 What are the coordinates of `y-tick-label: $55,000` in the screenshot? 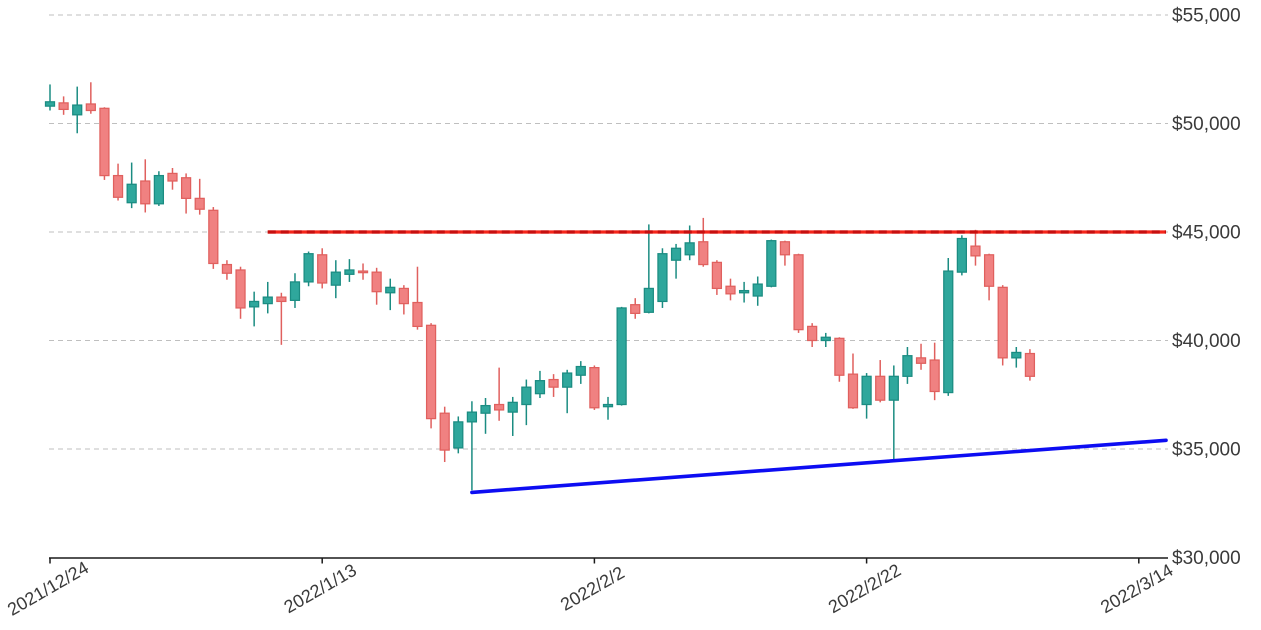 It's located at (1206, 16).